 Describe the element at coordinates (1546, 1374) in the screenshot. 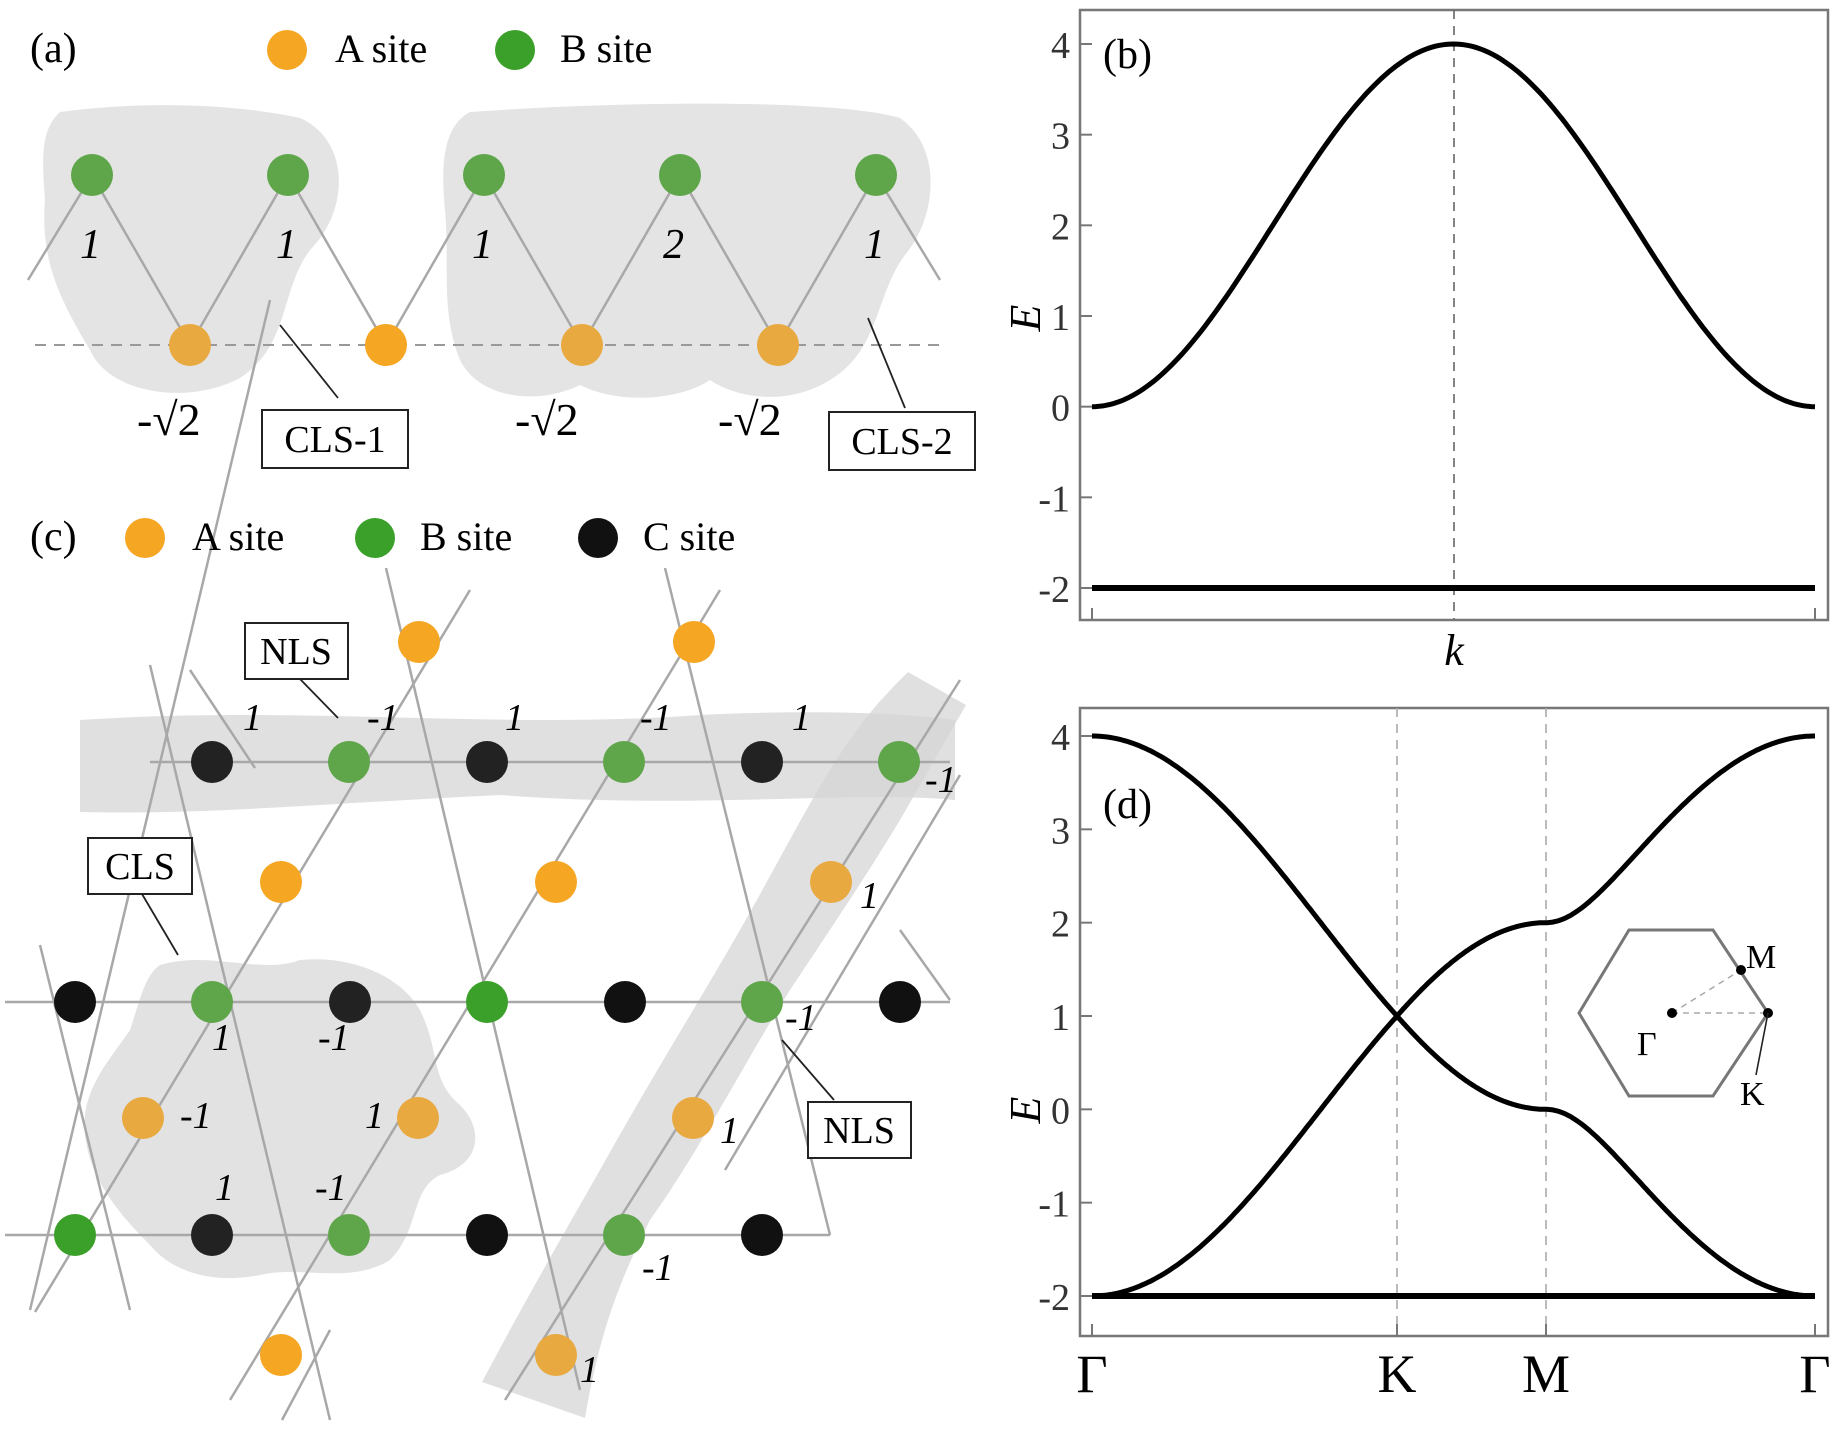

I see `x-tick-label: M` at that location.